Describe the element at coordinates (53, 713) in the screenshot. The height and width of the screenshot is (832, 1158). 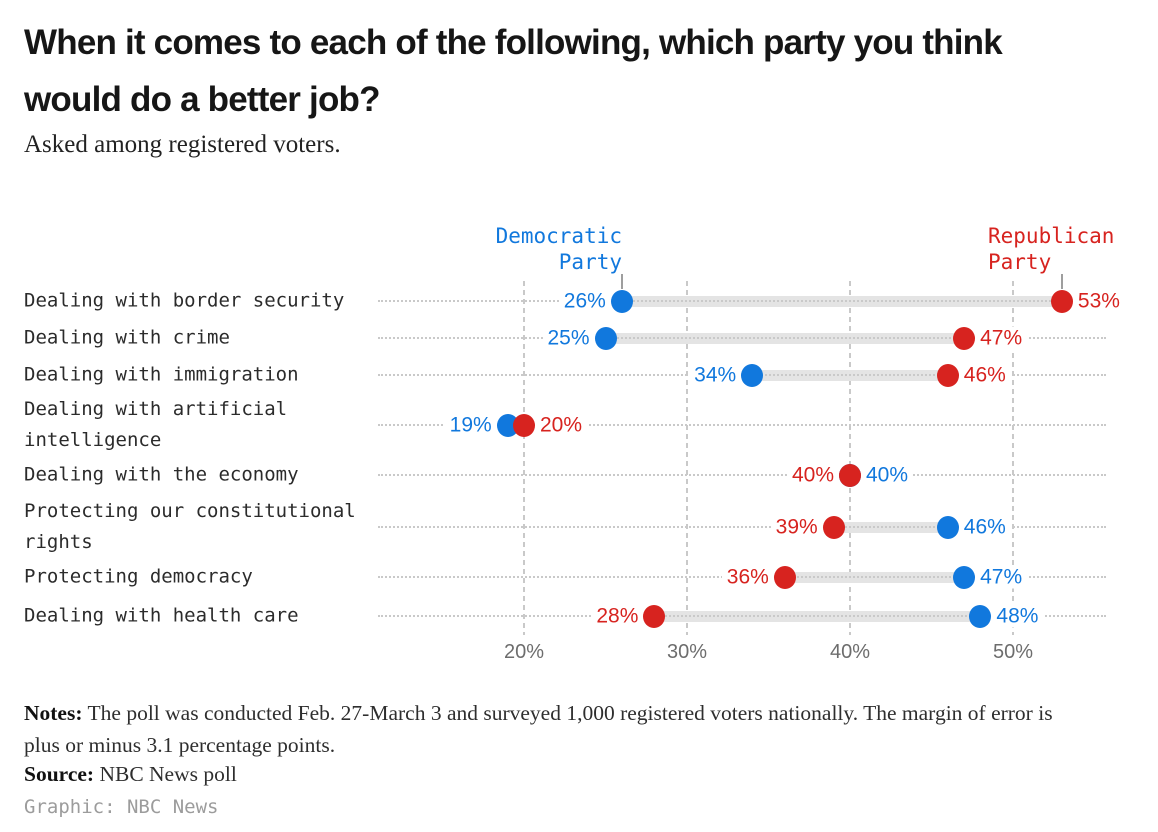
I see `notes-label: Notes:` at that location.